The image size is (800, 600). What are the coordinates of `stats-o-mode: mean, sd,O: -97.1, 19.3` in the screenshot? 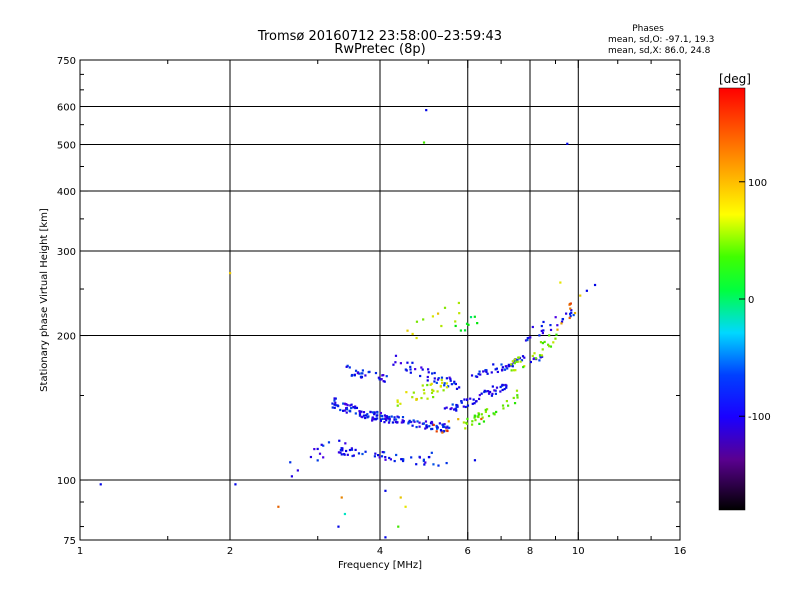 It's located at (661, 40).